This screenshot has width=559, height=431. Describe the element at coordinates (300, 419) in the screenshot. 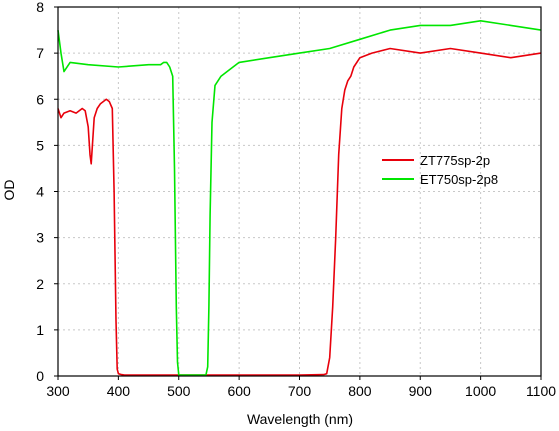

I see `x-axis-title: Wavelength (nm)` at that location.